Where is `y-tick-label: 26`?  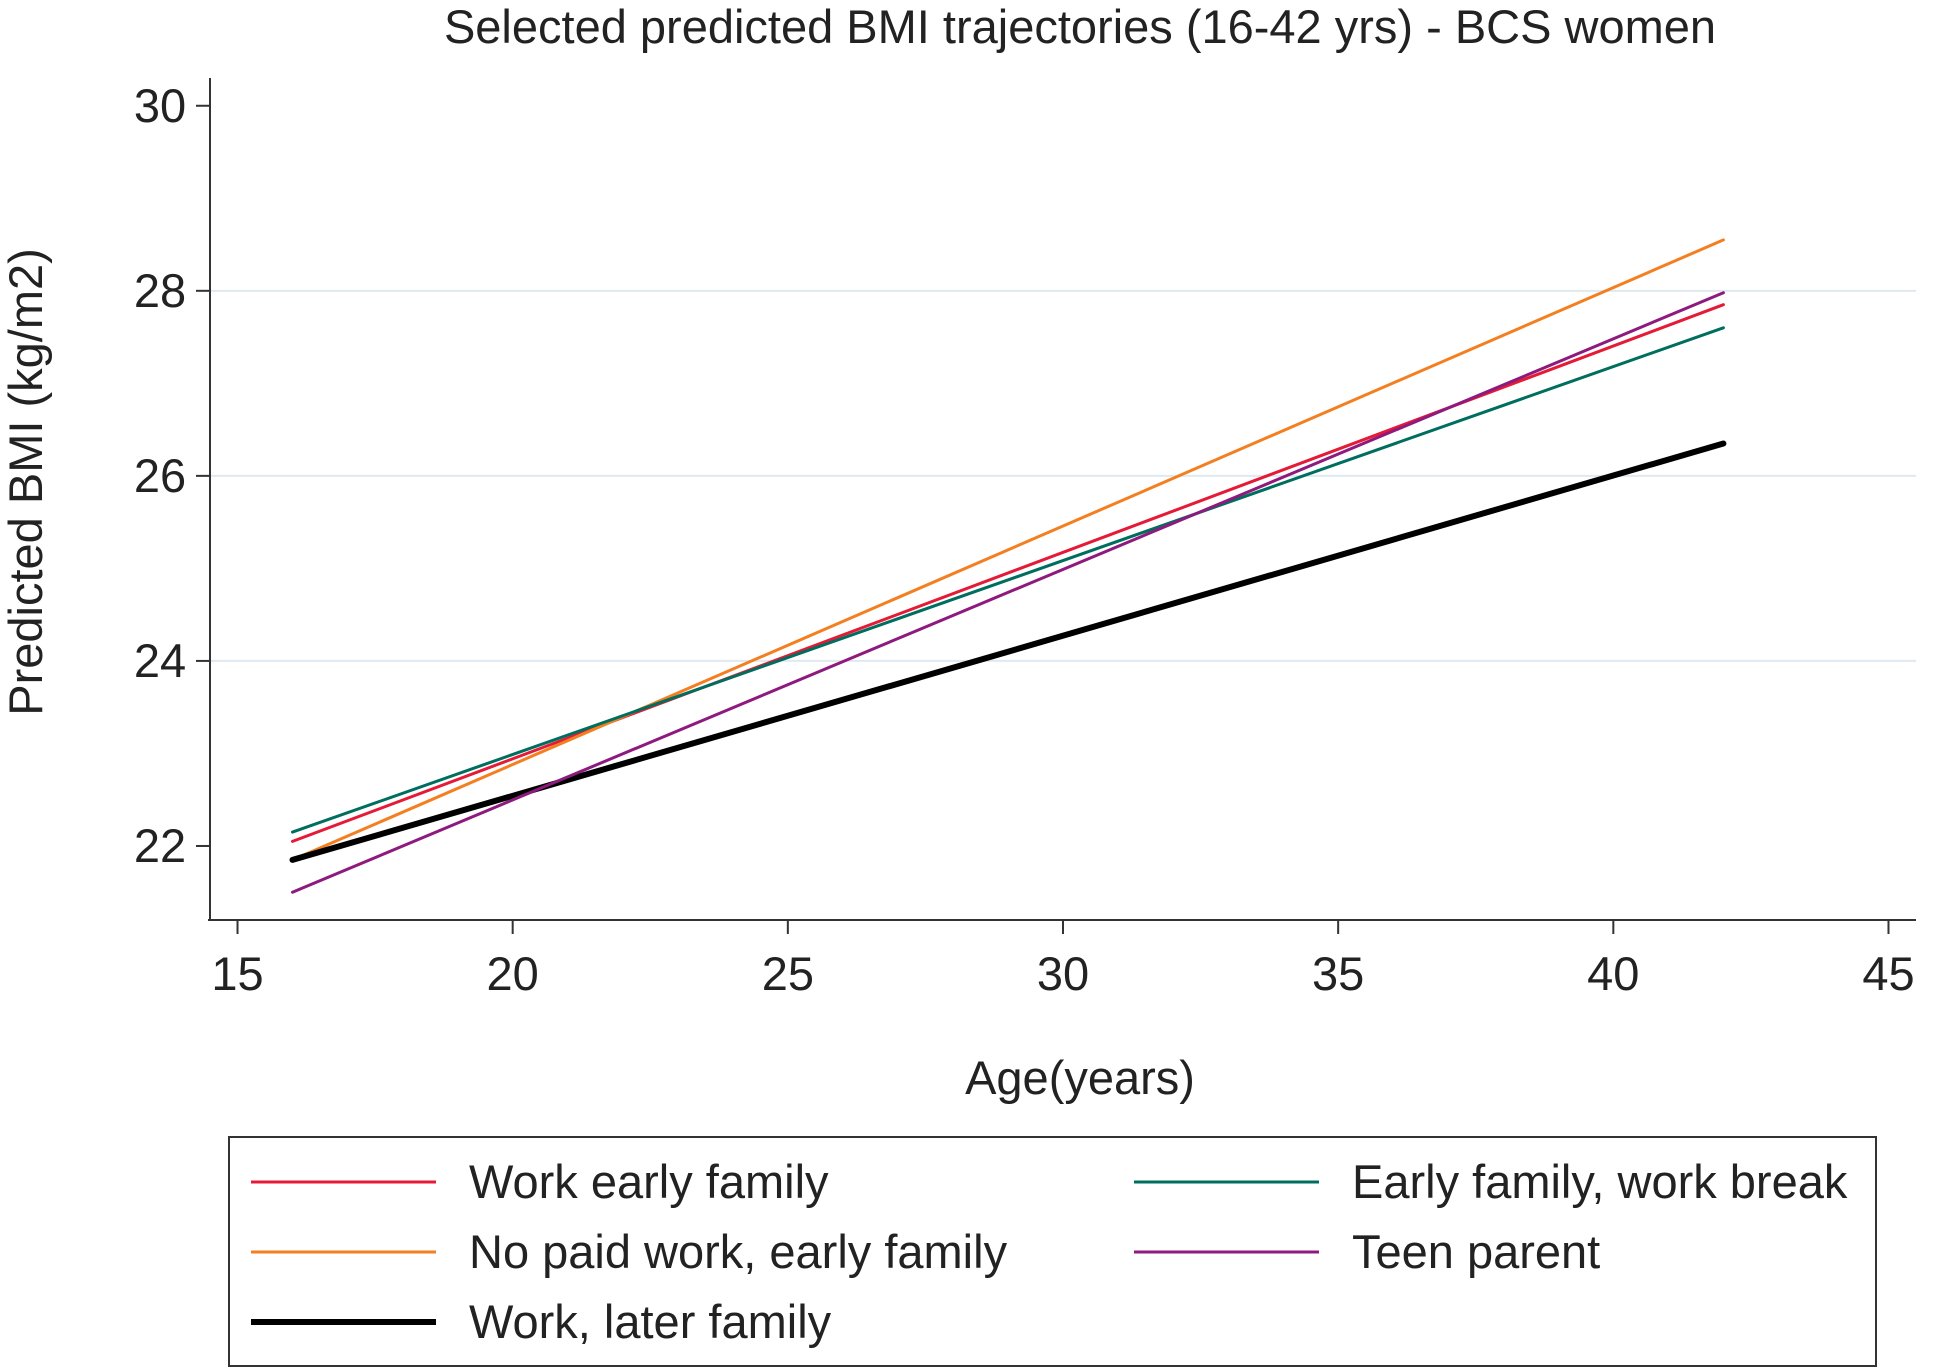
y-tick-label: 26 is located at coordinates (160, 475).